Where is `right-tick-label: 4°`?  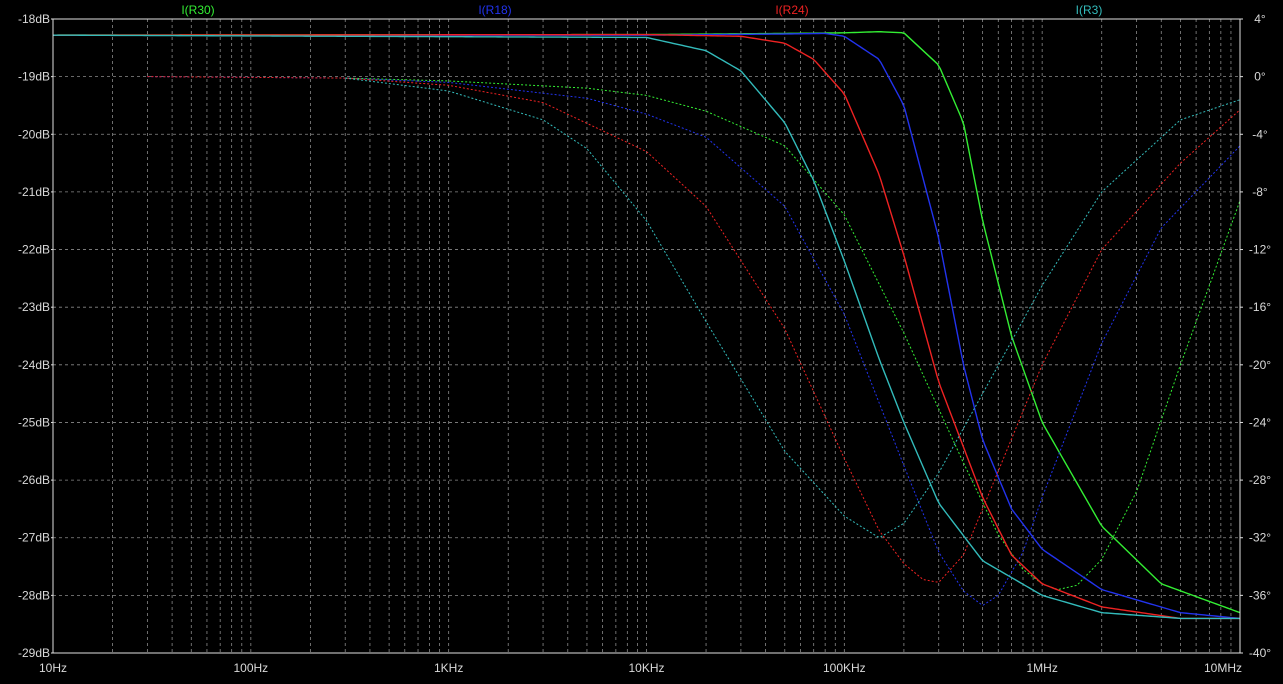
right-tick-label: 4° is located at coordinates (1260, 19).